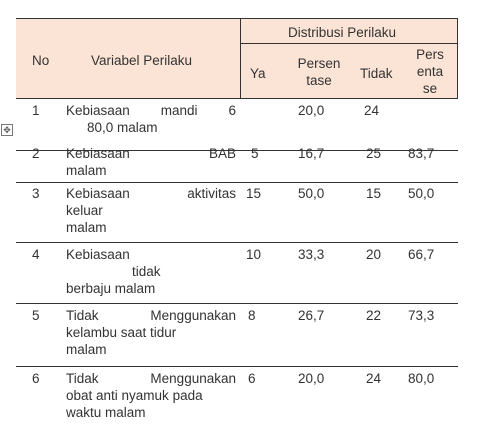  Describe the element at coordinates (311, 153) in the screenshot. I see `row-2-persen-1: 16,7` at that location.